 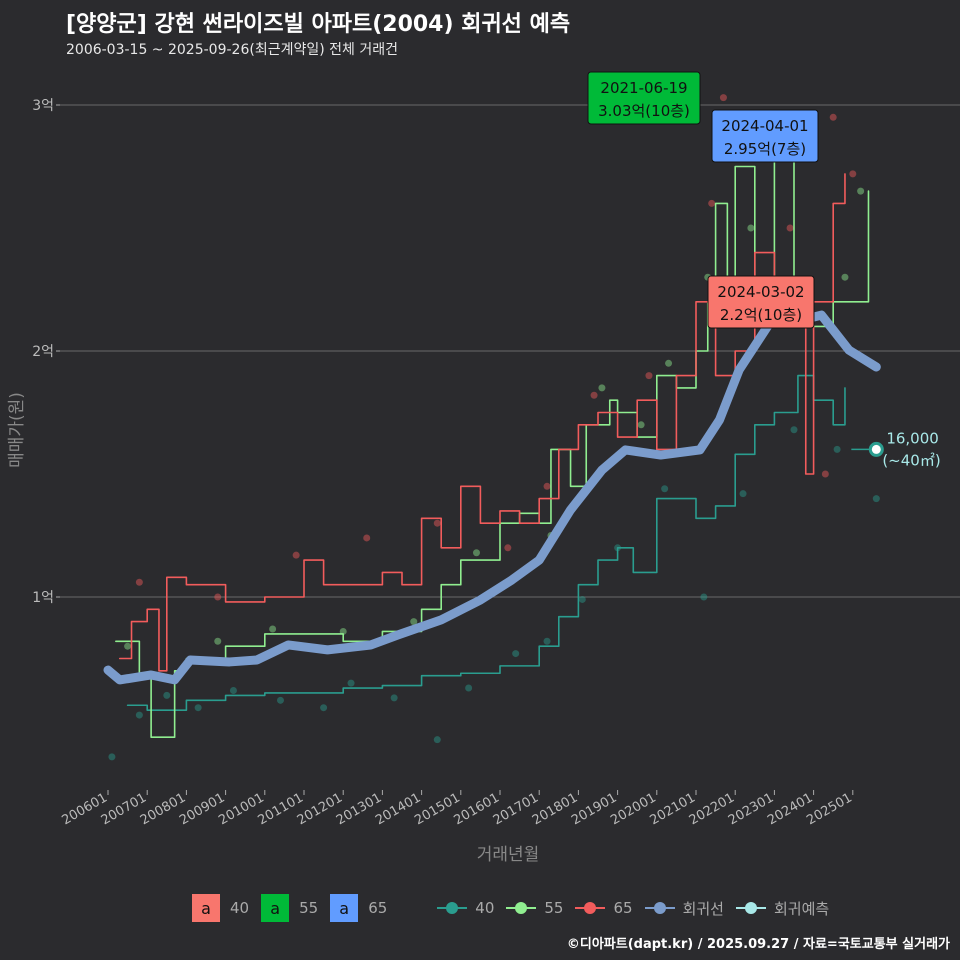 What do you see at coordinates (318, 24) in the screenshot?
I see `chart-title: [양양군] 강현 썬라이즈빌 아파트(2004) 회귀선 예측` at bounding box center [318, 24].